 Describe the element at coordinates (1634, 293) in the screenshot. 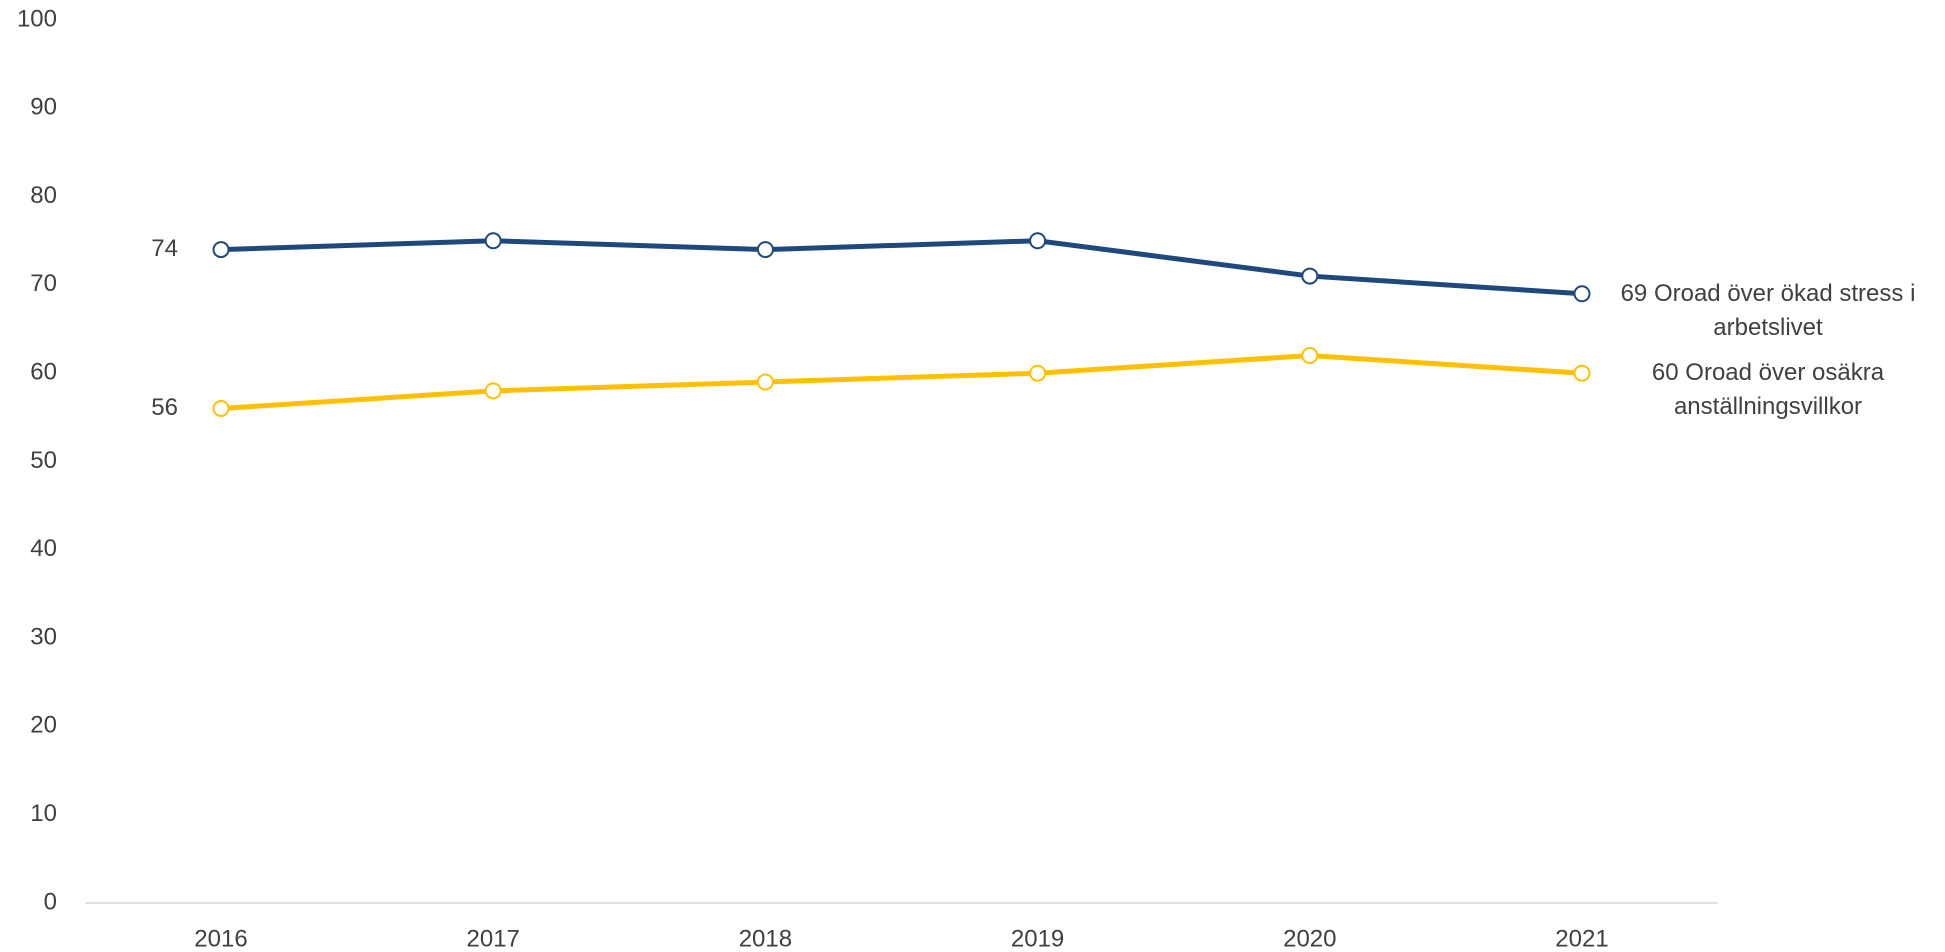

I see `end-value-label: 69` at that location.